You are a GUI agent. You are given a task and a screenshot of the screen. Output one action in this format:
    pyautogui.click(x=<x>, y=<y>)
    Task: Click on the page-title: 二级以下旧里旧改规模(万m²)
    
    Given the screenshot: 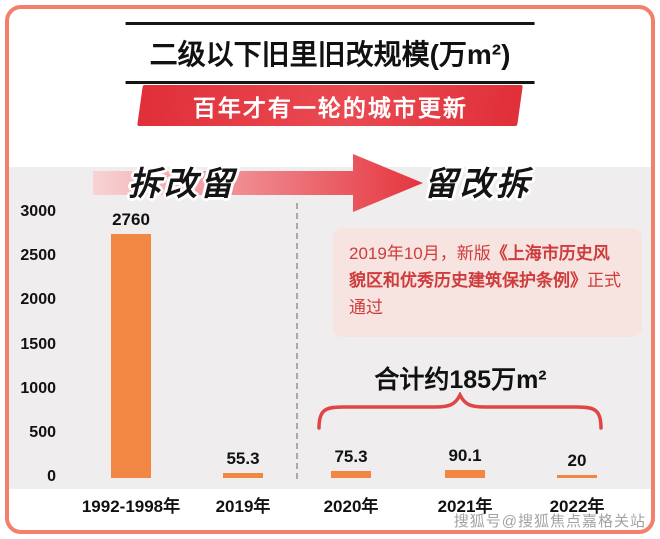 What is the action you would take?
    pyautogui.click(x=330, y=53)
    